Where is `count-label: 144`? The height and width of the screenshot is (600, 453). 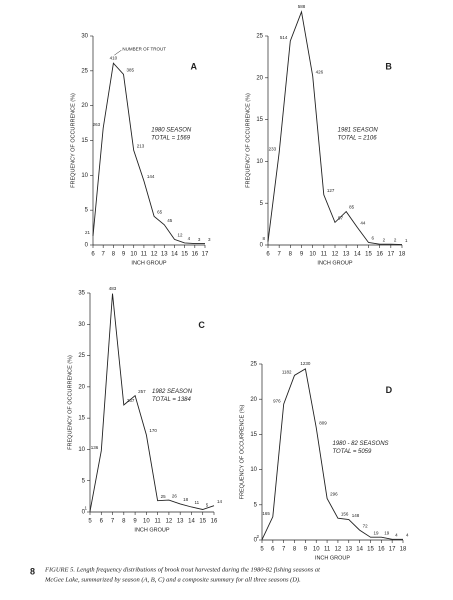
count-label: 144 is located at coordinates (151, 176).